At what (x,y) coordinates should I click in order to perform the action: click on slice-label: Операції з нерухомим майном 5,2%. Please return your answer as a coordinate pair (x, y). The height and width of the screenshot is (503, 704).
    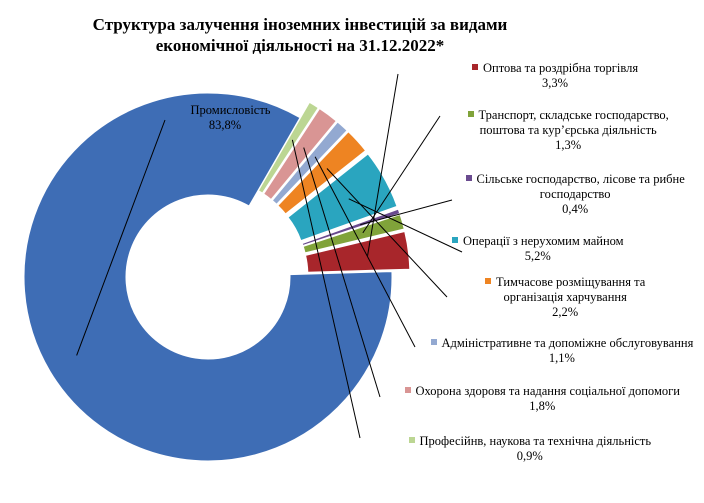
    Looking at the image, I should click on (538, 249).